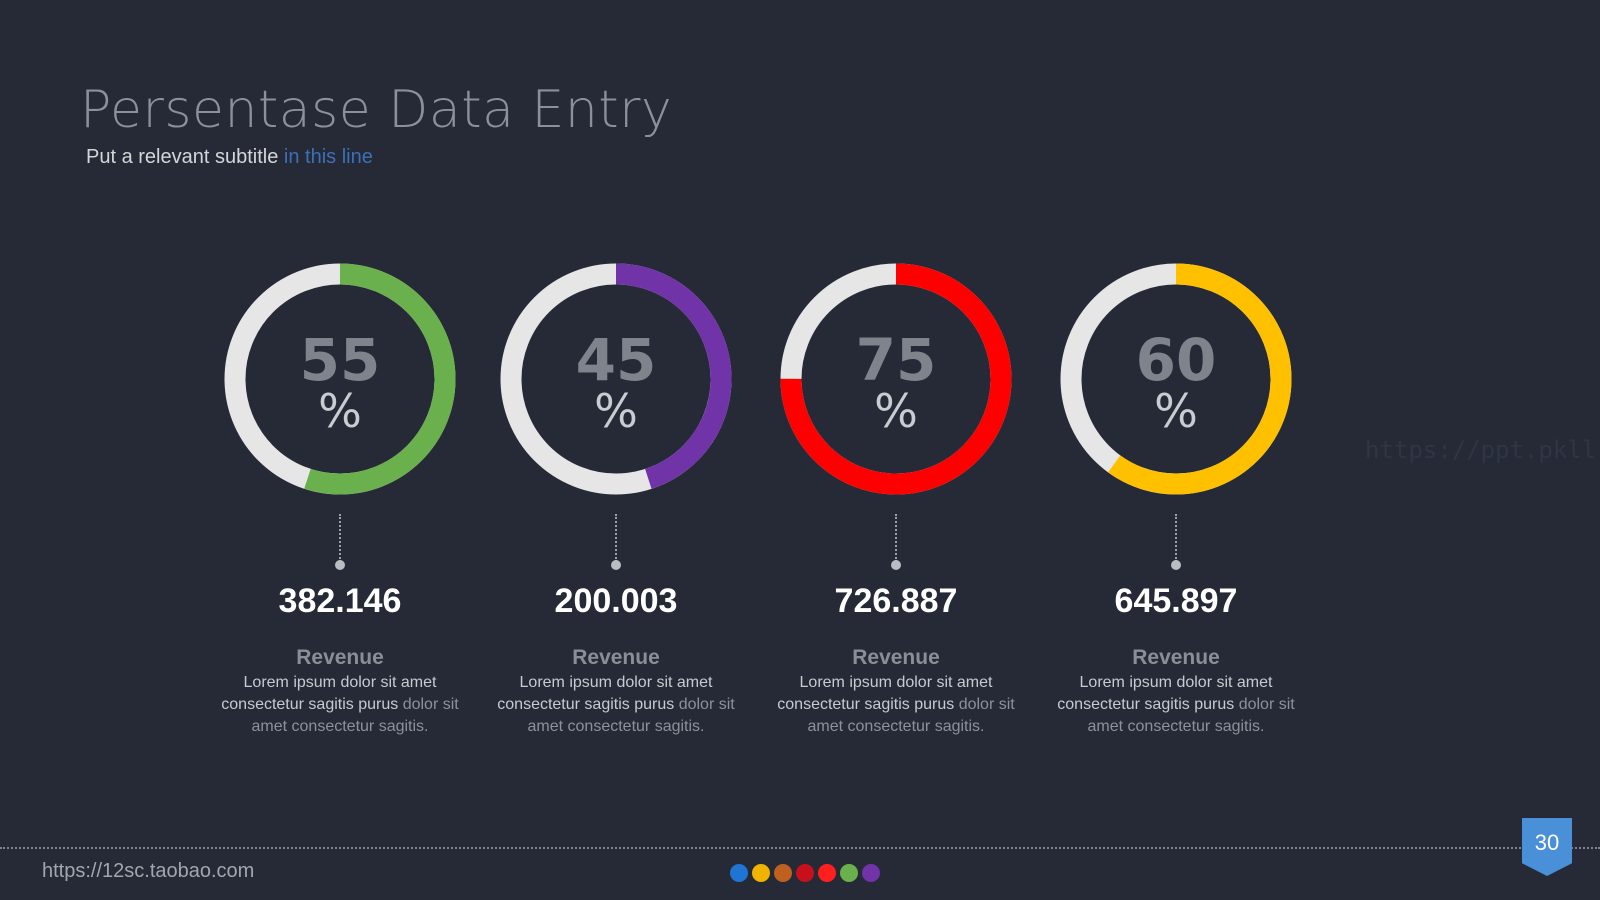  Describe the element at coordinates (616, 601) in the screenshot. I see `amount-value: 200.003` at that location.